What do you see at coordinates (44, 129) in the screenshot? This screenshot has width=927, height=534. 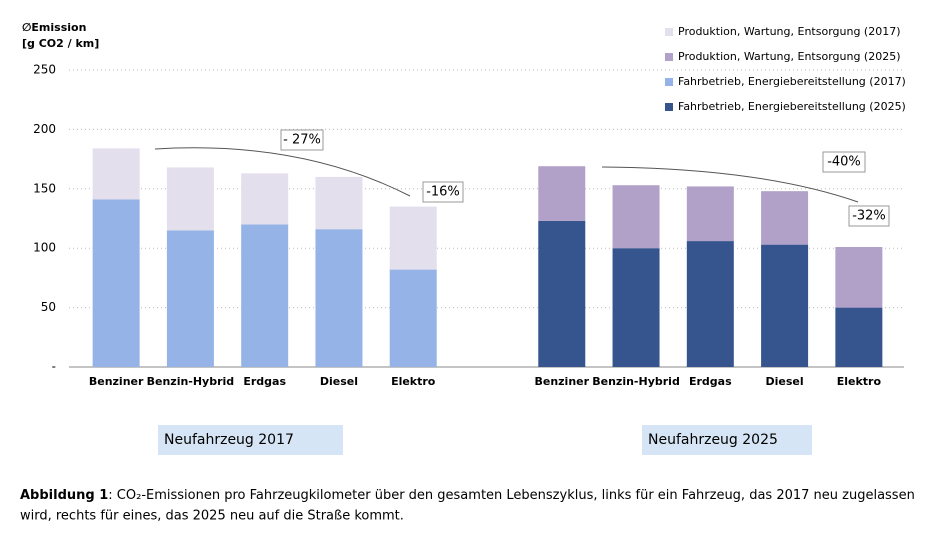 I see `y-tick-label: 200` at bounding box center [44, 129].